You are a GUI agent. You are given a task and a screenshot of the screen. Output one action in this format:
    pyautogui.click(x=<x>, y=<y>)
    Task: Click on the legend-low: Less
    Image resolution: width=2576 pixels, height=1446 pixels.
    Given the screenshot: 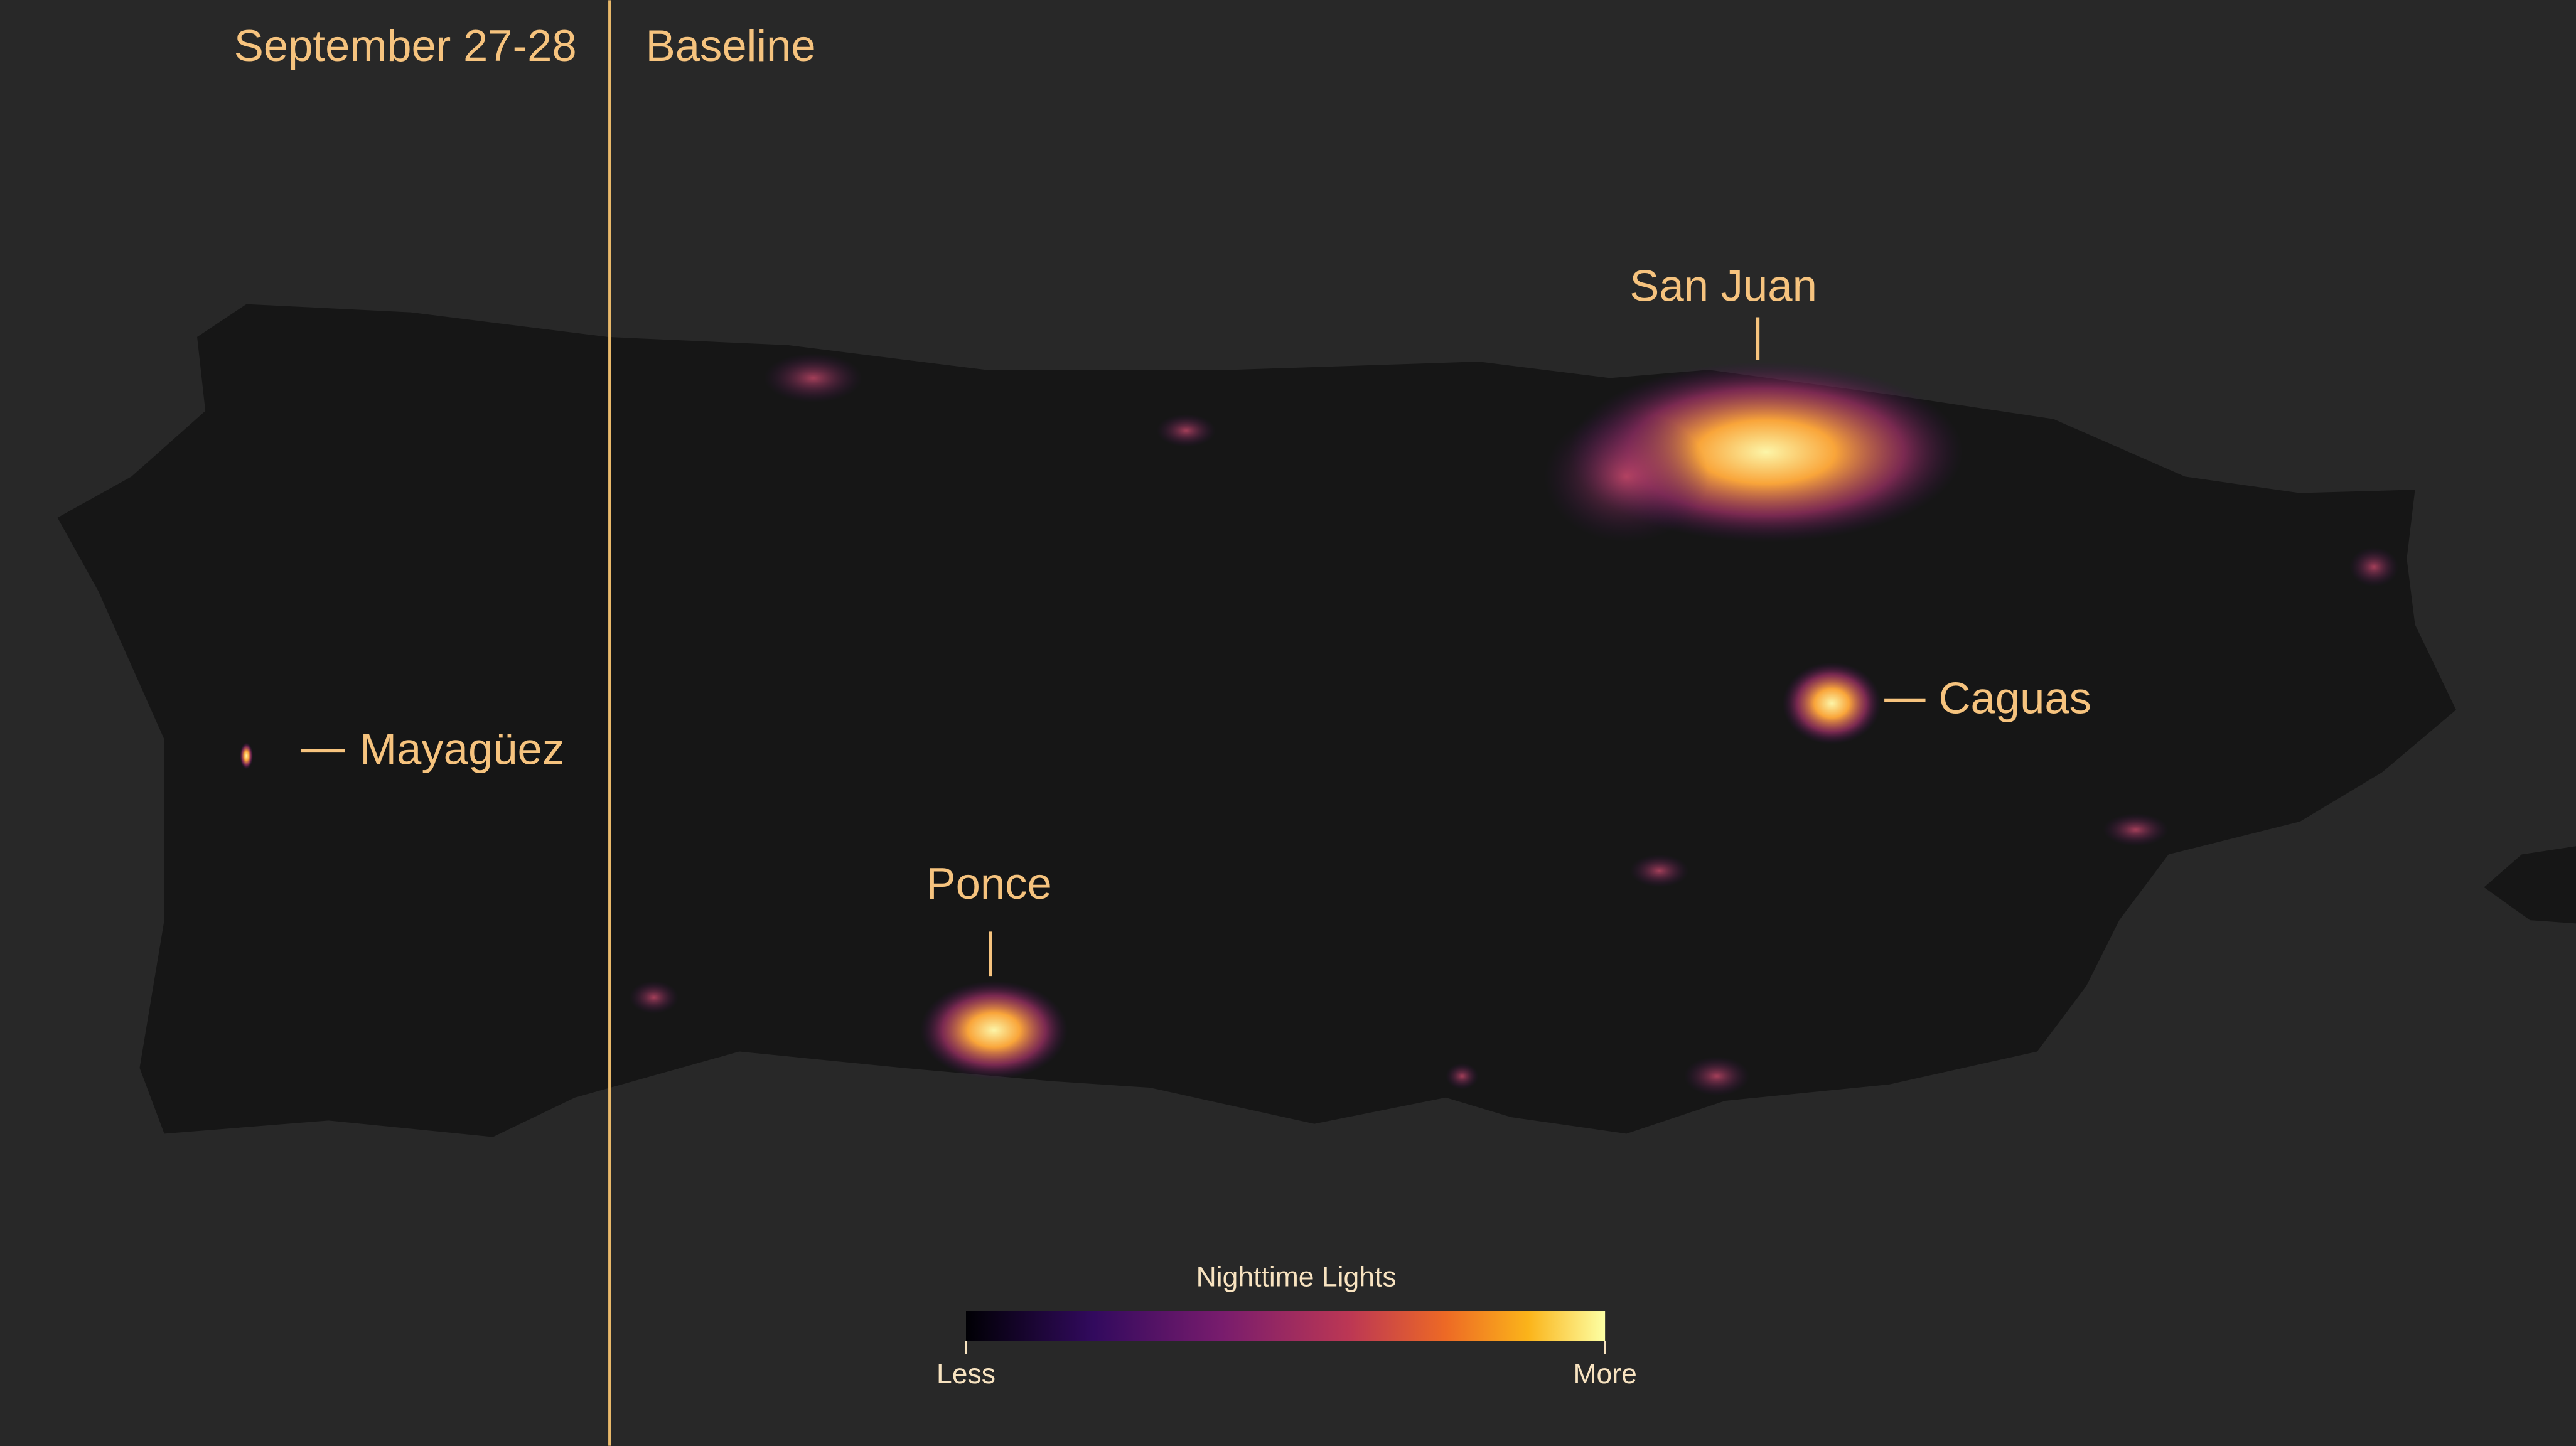 What is the action you would take?
    pyautogui.click(x=966, y=1374)
    